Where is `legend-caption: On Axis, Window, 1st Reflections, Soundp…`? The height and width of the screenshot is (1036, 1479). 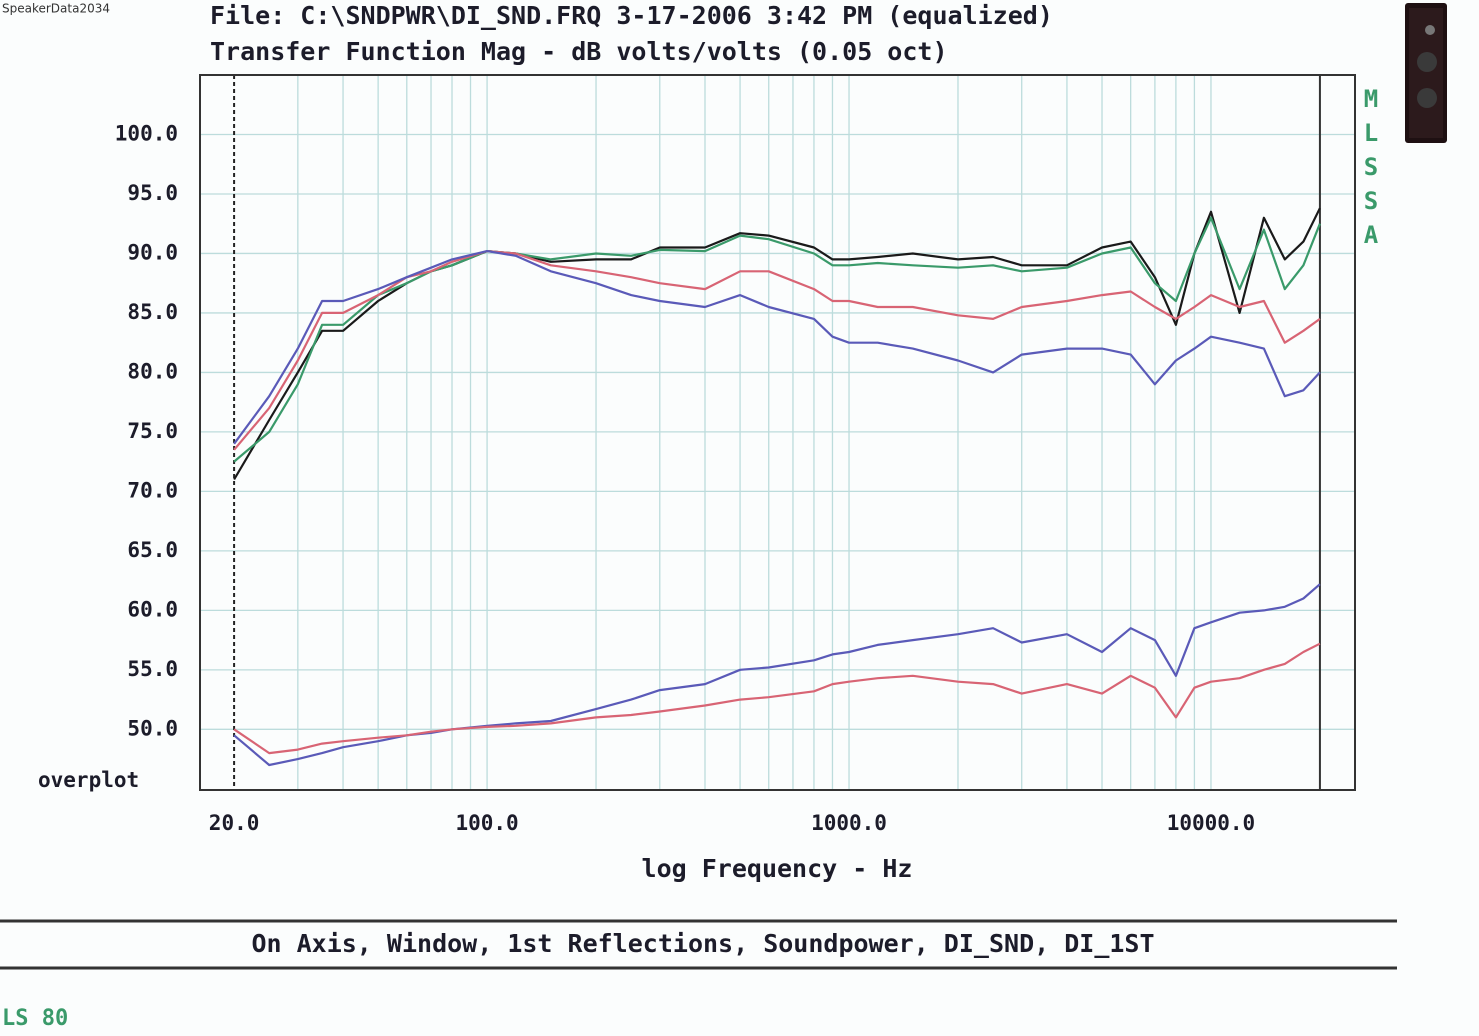 legend-caption: On Axis, Window, 1st Reflections, Soundp… is located at coordinates (702, 943).